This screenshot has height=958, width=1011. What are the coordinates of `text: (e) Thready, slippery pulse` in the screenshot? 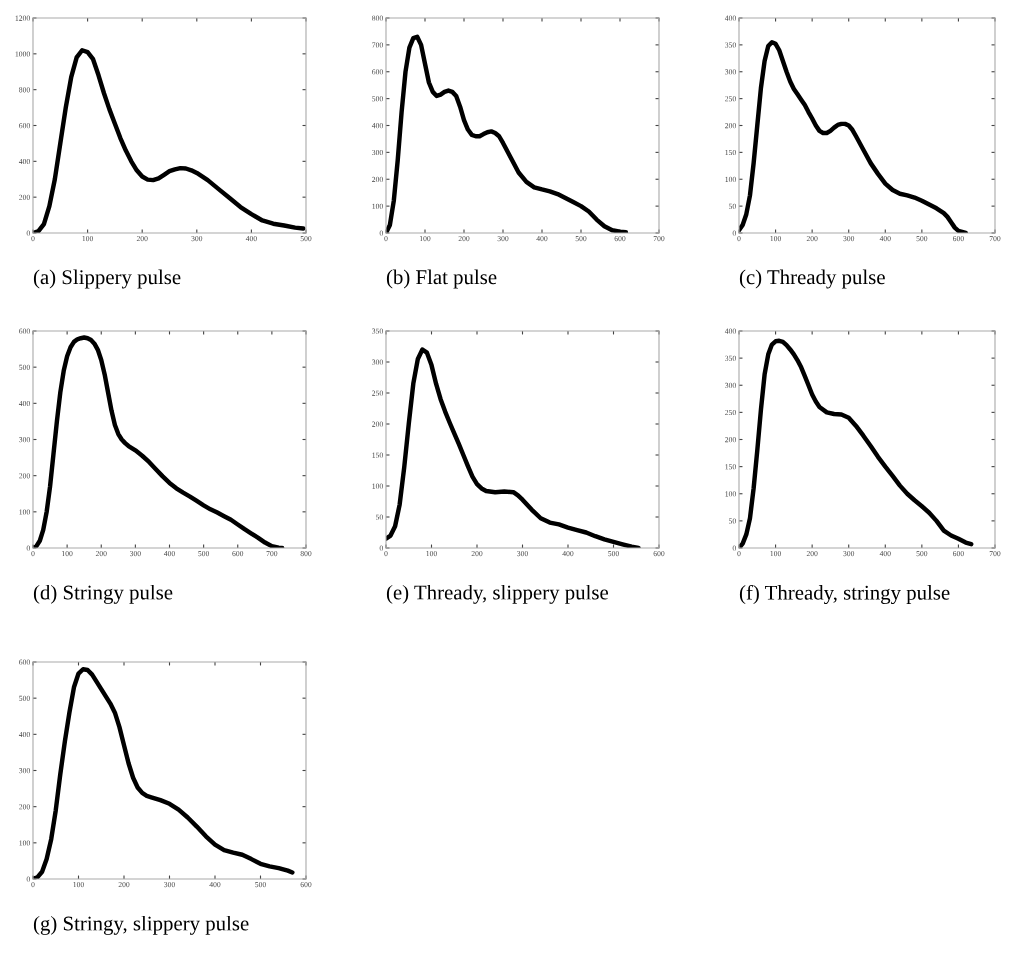 It's located at (497, 594).